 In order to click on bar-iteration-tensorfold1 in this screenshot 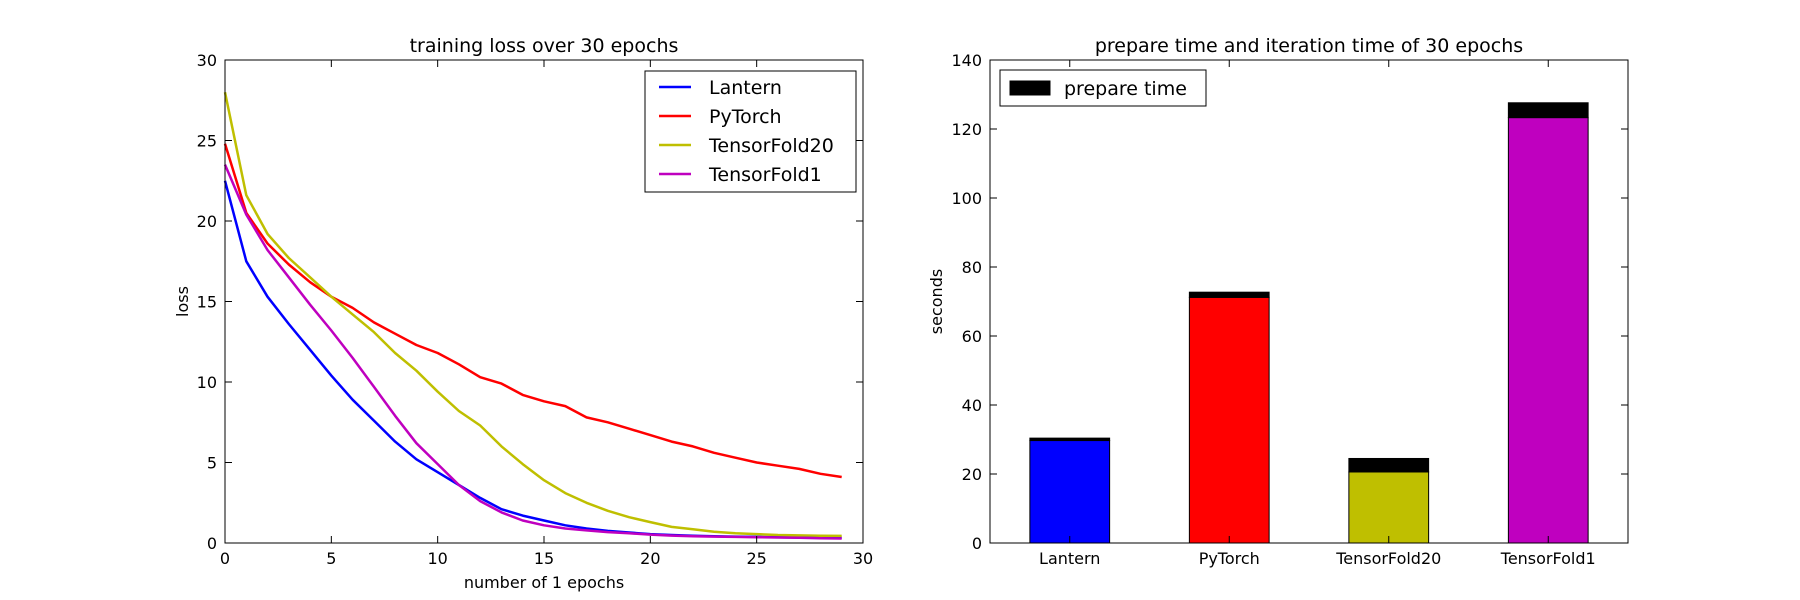, I will do `click(1548, 330)`.